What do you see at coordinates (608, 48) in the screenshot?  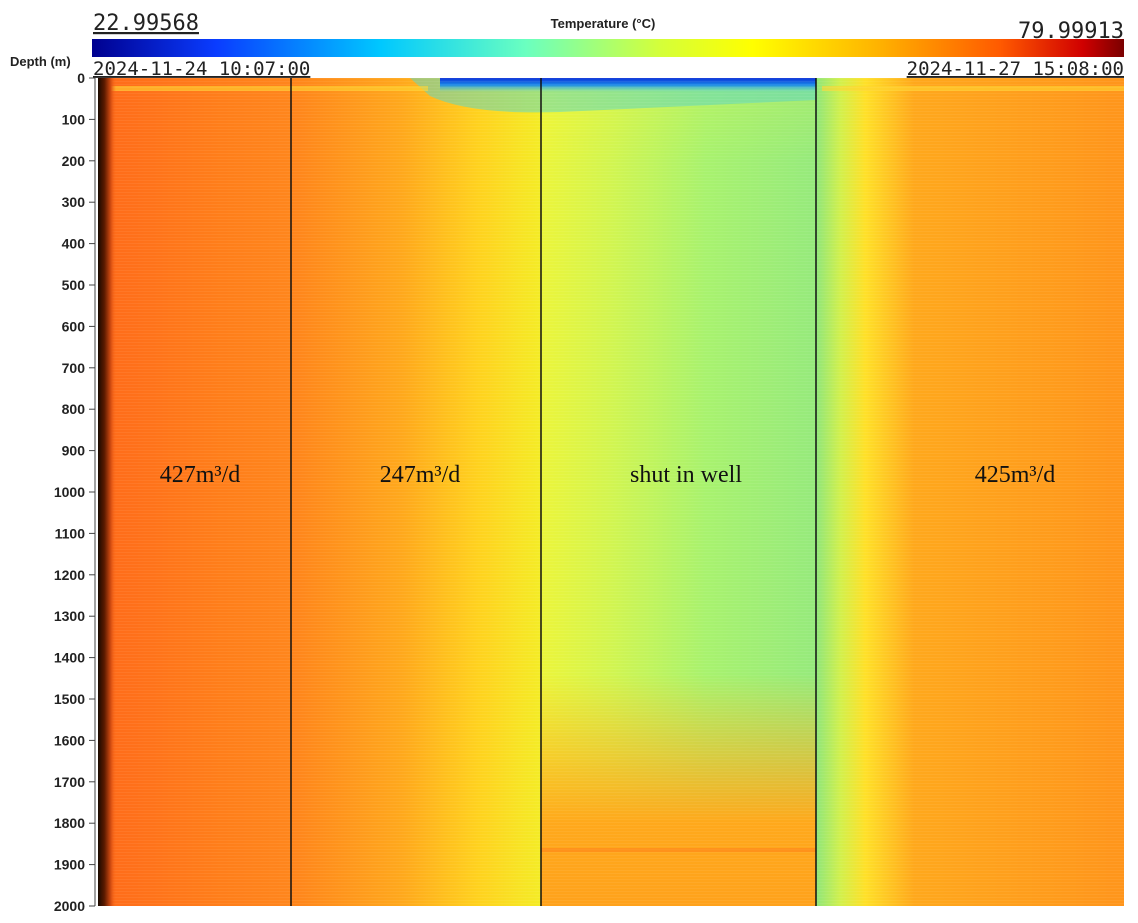 I see `colorbar` at bounding box center [608, 48].